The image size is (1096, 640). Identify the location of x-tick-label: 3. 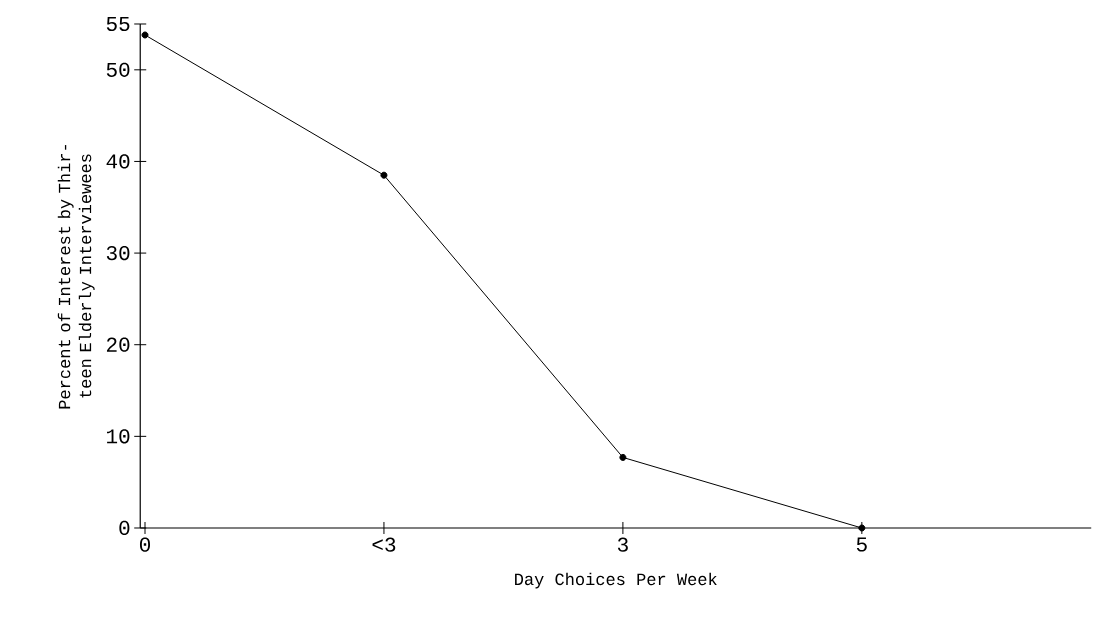
(622, 544).